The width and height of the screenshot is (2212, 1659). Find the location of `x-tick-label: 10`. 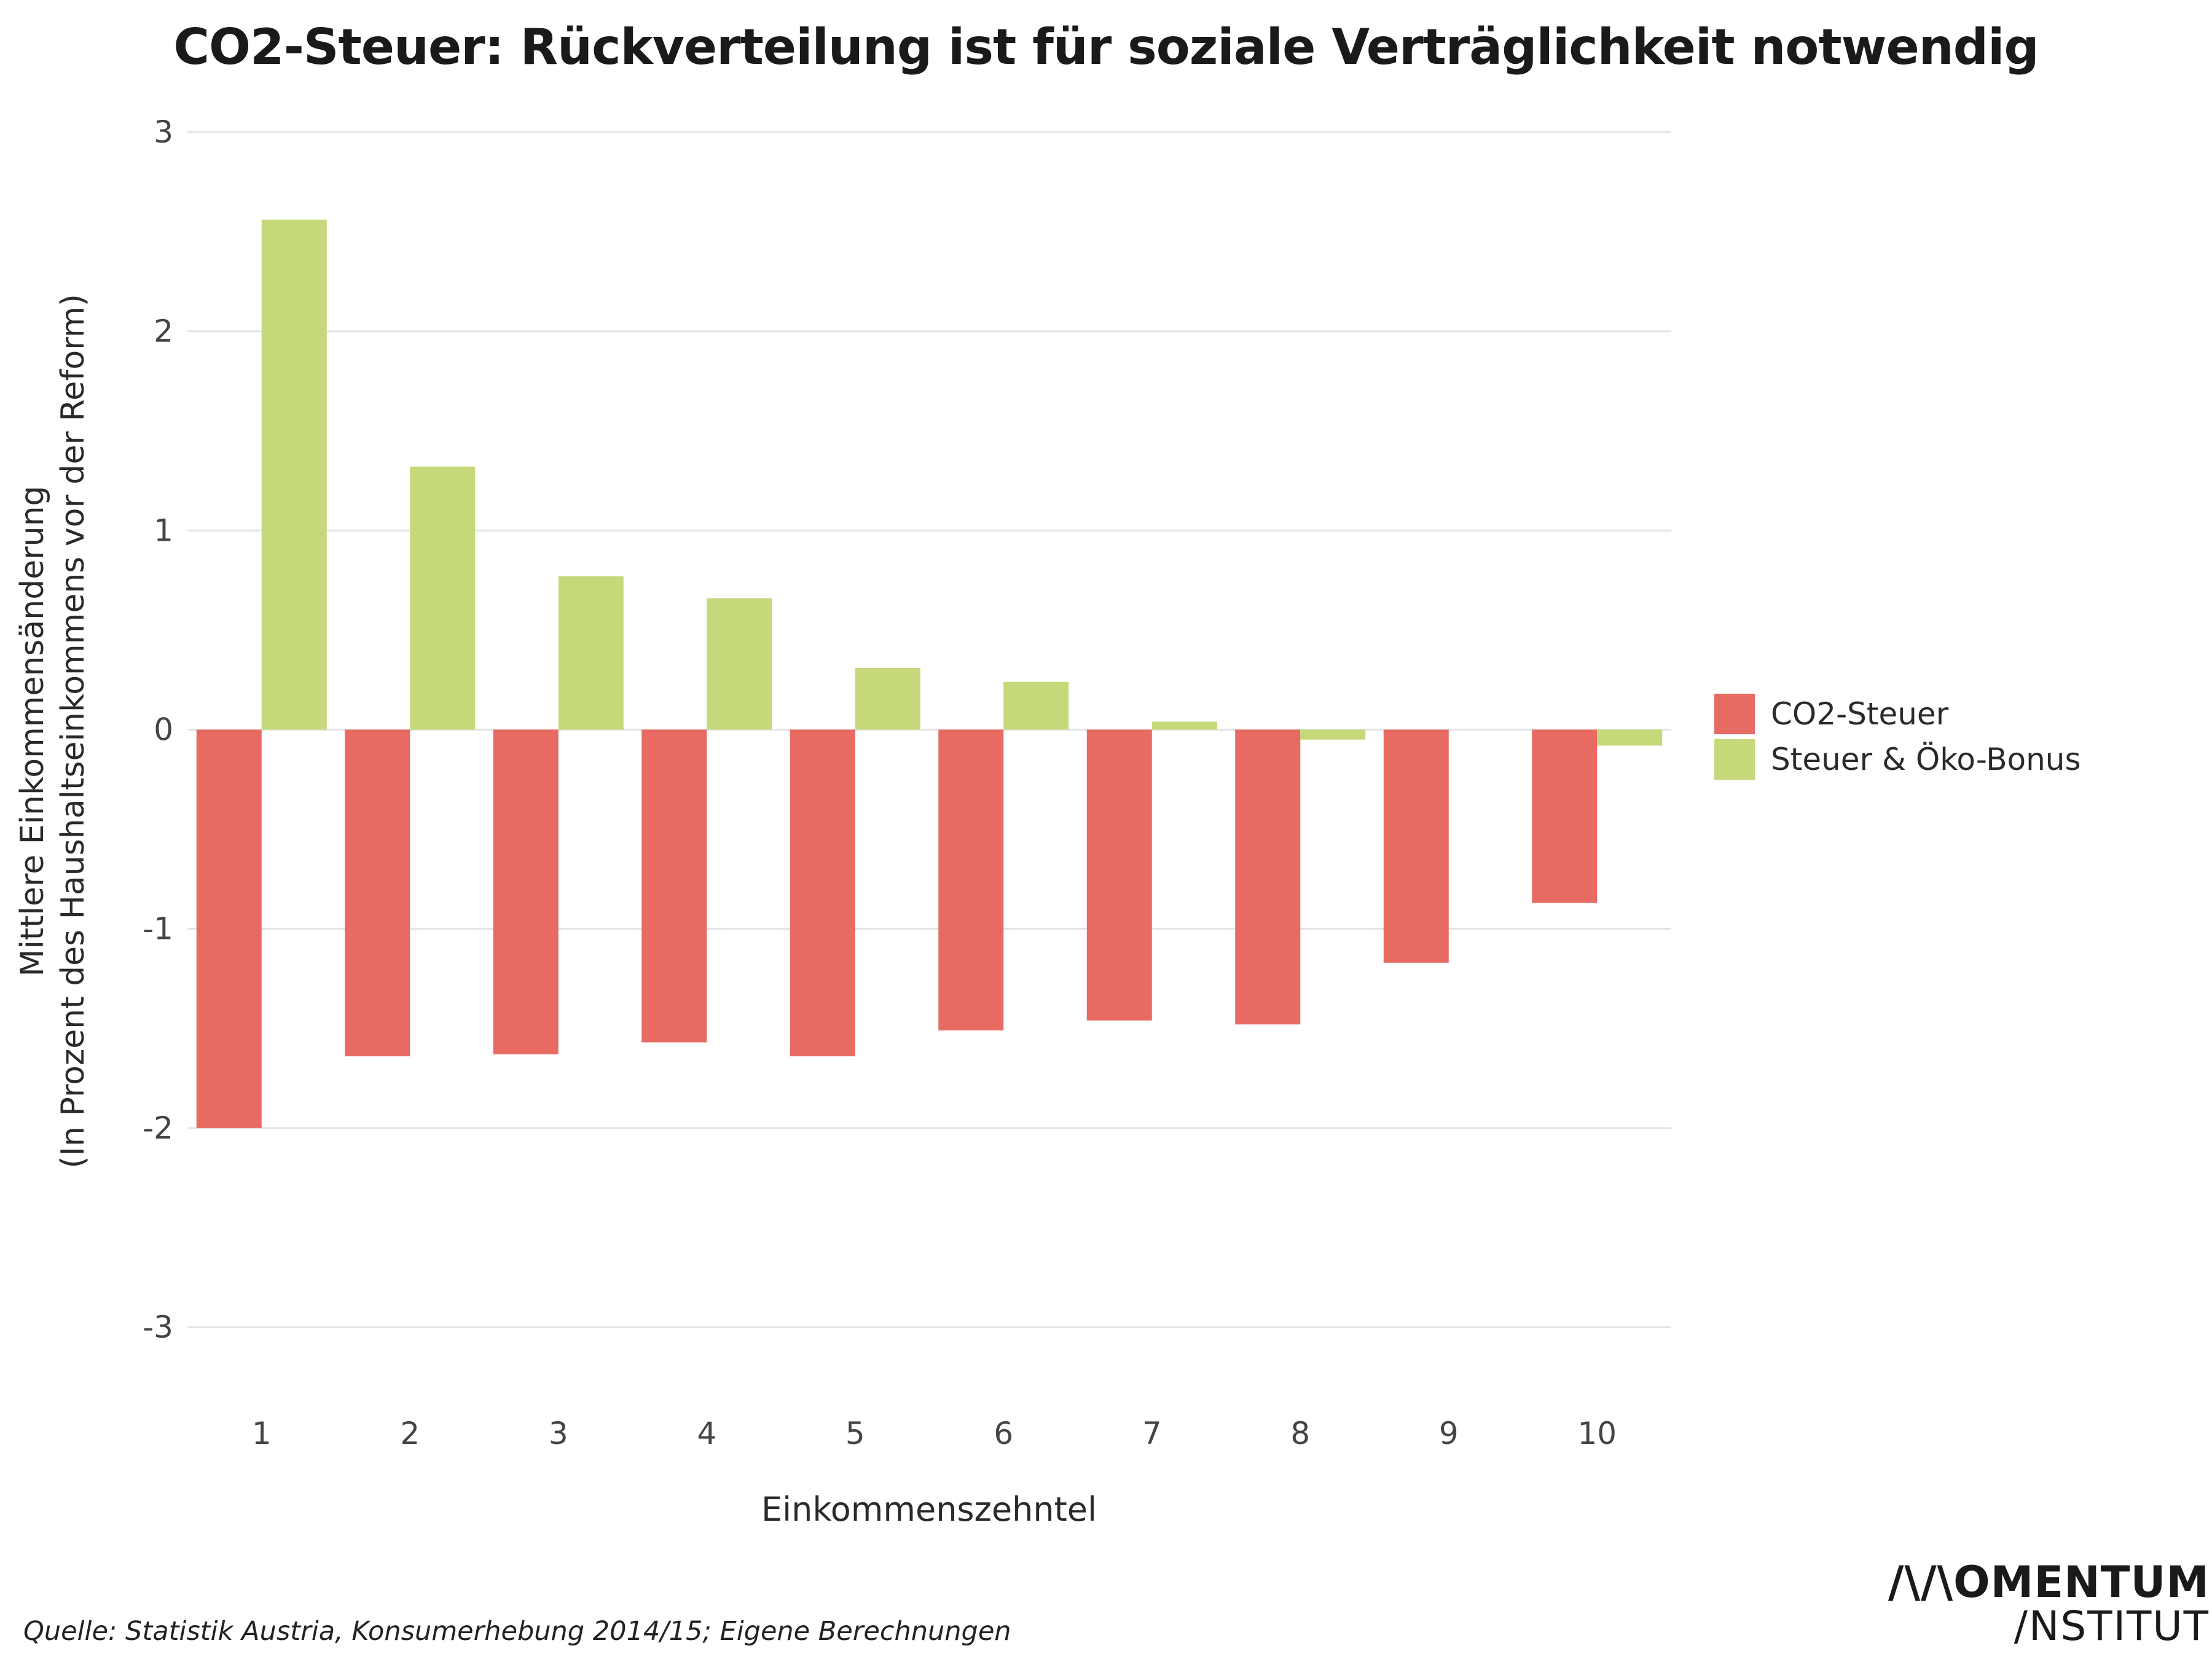

x-tick-label: 10 is located at coordinates (1597, 1433).